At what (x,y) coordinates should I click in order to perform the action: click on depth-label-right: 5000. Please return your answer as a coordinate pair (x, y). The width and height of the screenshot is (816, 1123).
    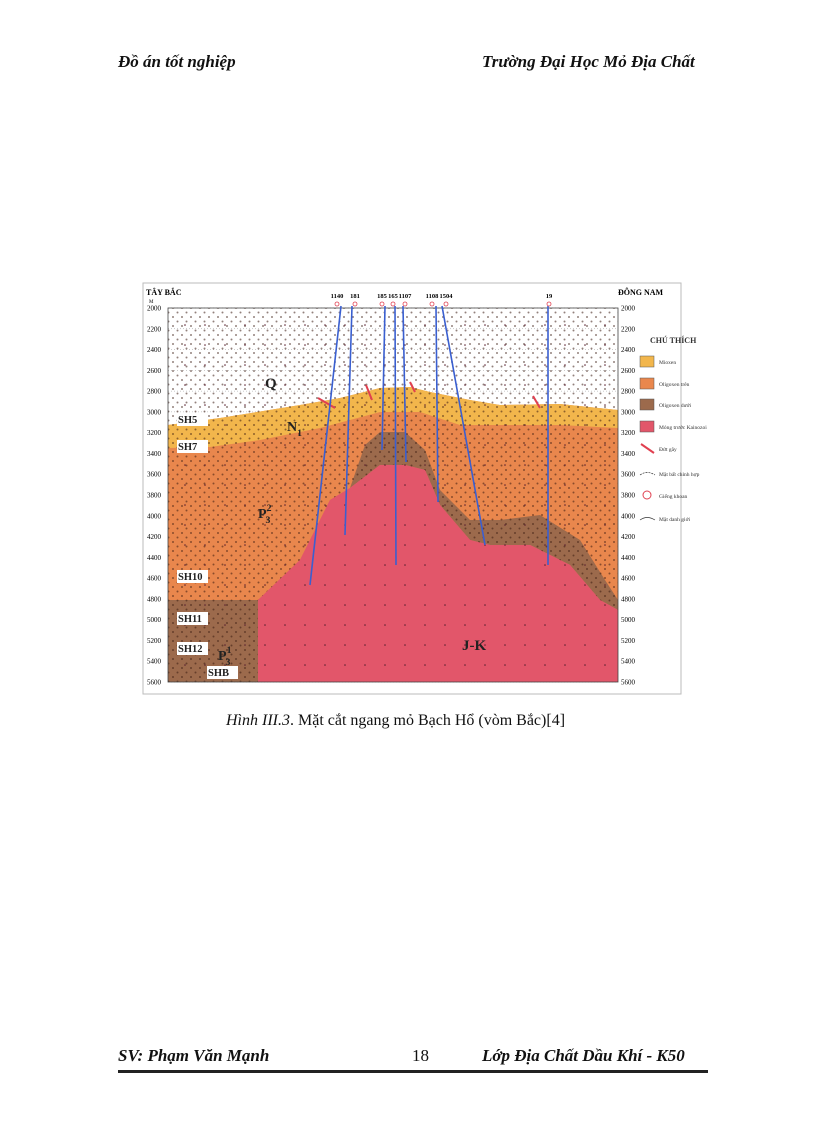
    Looking at the image, I should click on (628, 620).